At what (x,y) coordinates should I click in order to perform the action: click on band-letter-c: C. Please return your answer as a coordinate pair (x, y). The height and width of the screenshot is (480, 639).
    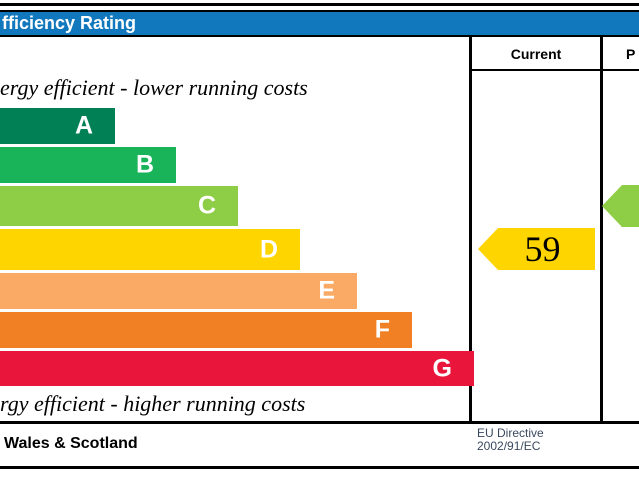
    Looking at the image, I should click on (206, 205).